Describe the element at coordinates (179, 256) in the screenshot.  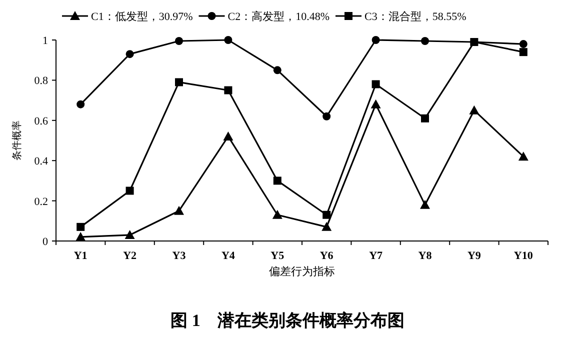
I see `x-tick-label: Y3` at that location.